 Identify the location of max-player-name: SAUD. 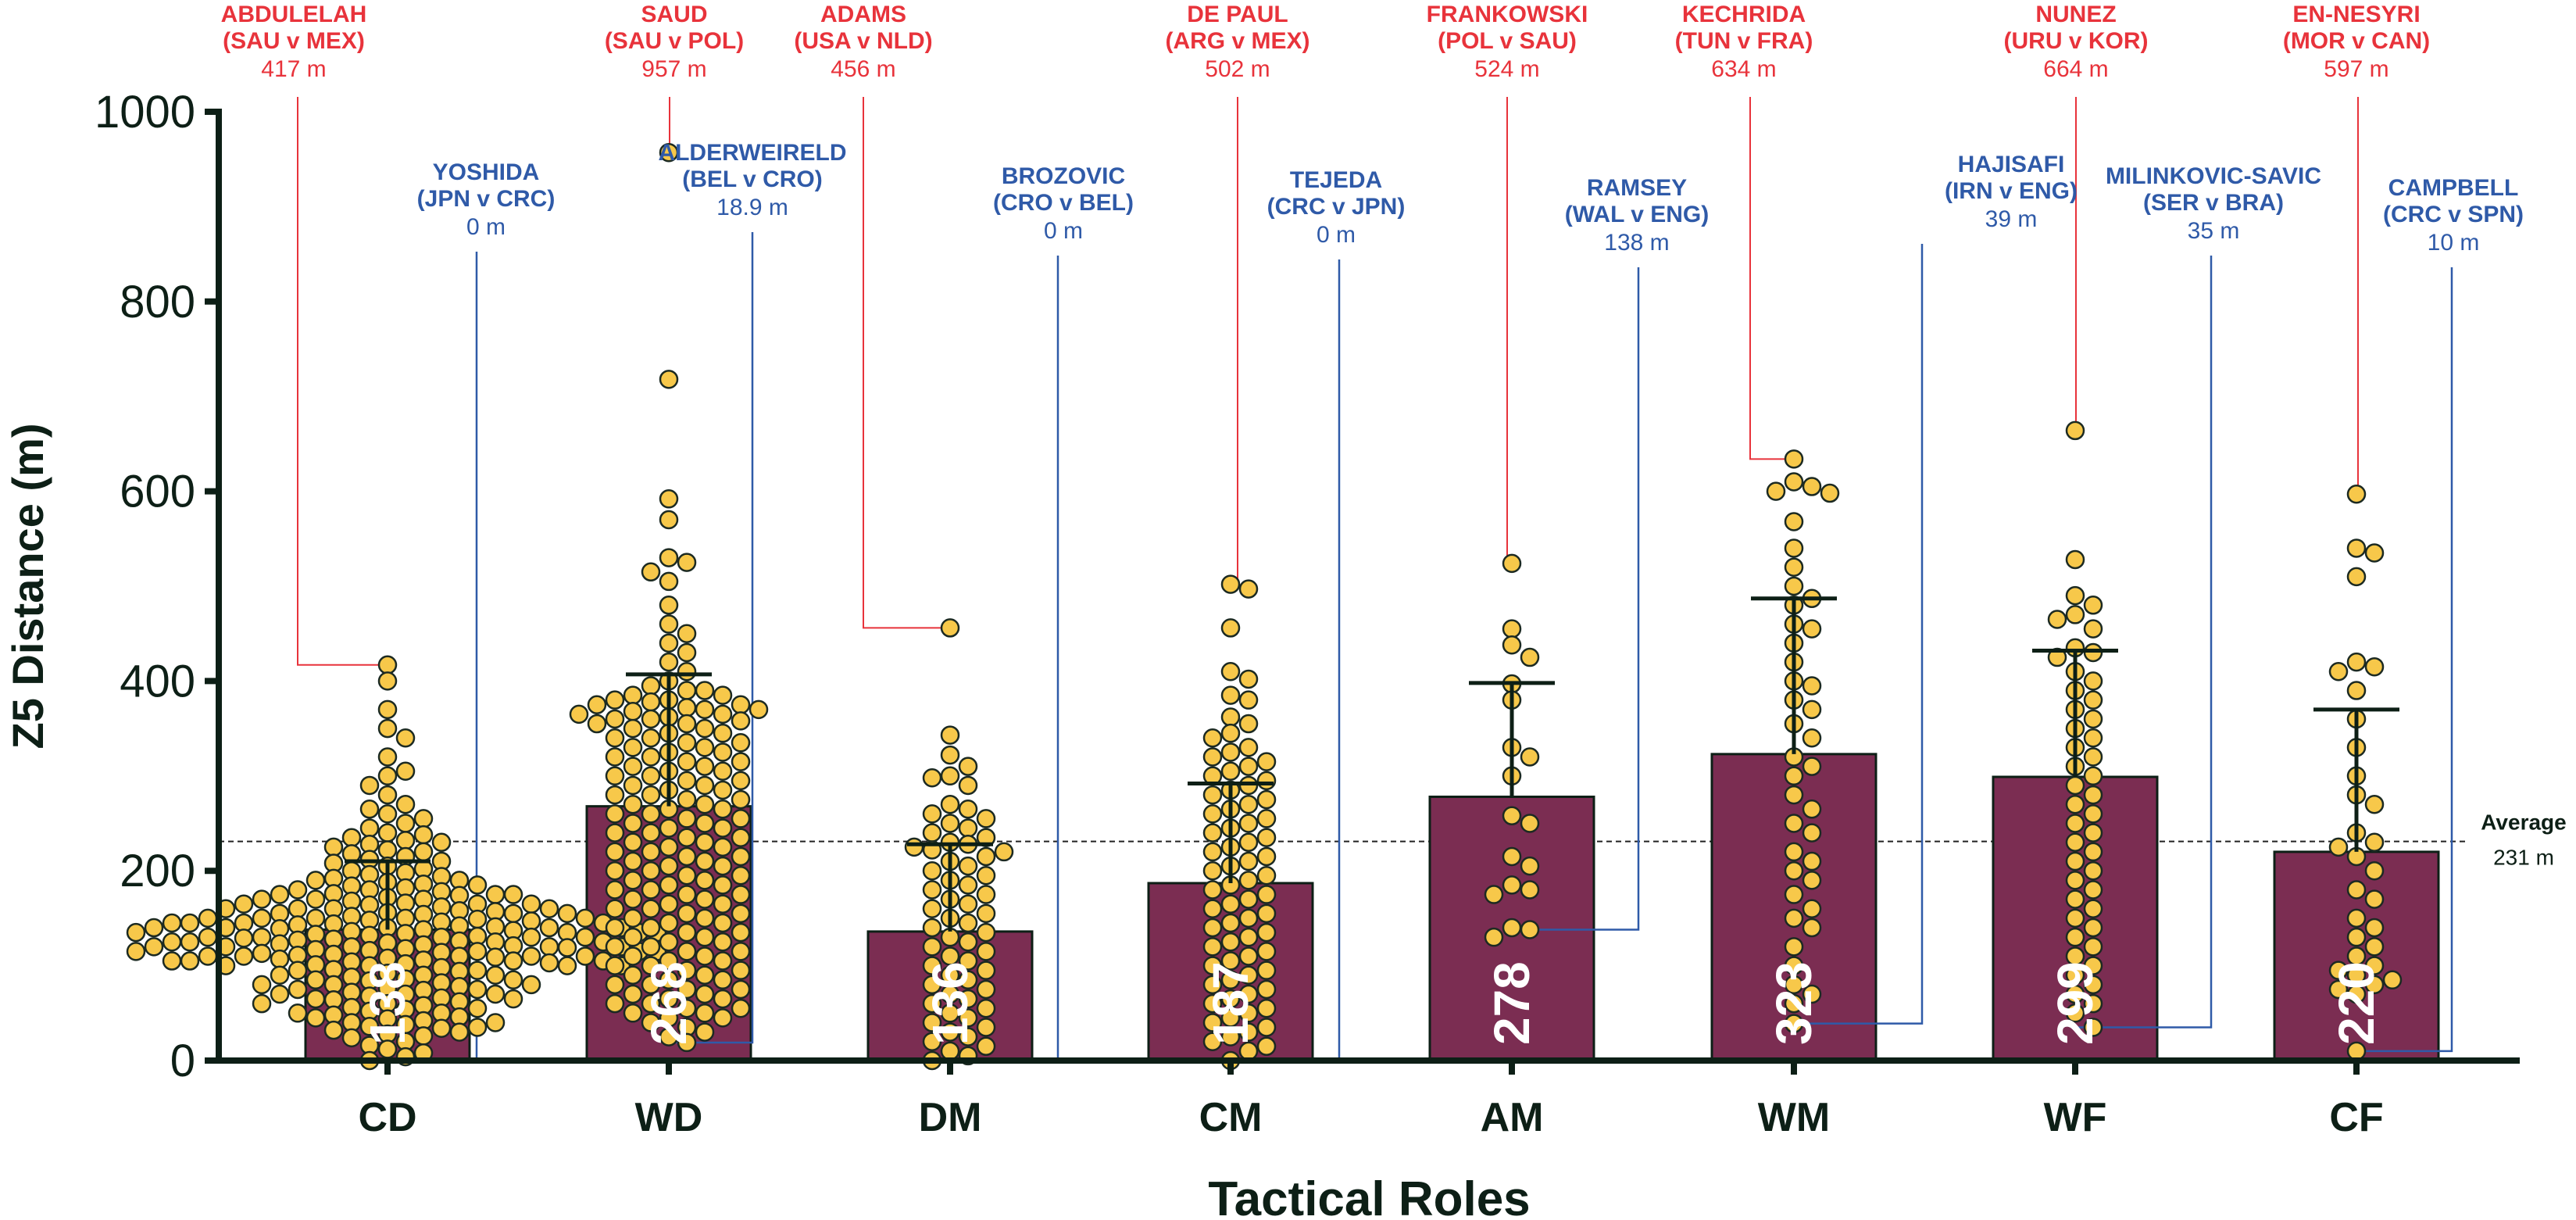
(674, 14).